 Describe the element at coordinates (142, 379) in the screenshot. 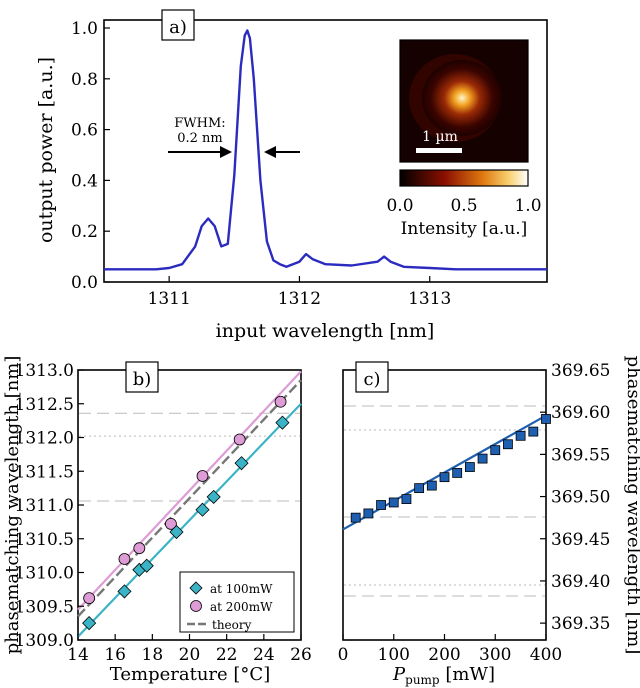

I see `panel-b-label: b)` at that location.